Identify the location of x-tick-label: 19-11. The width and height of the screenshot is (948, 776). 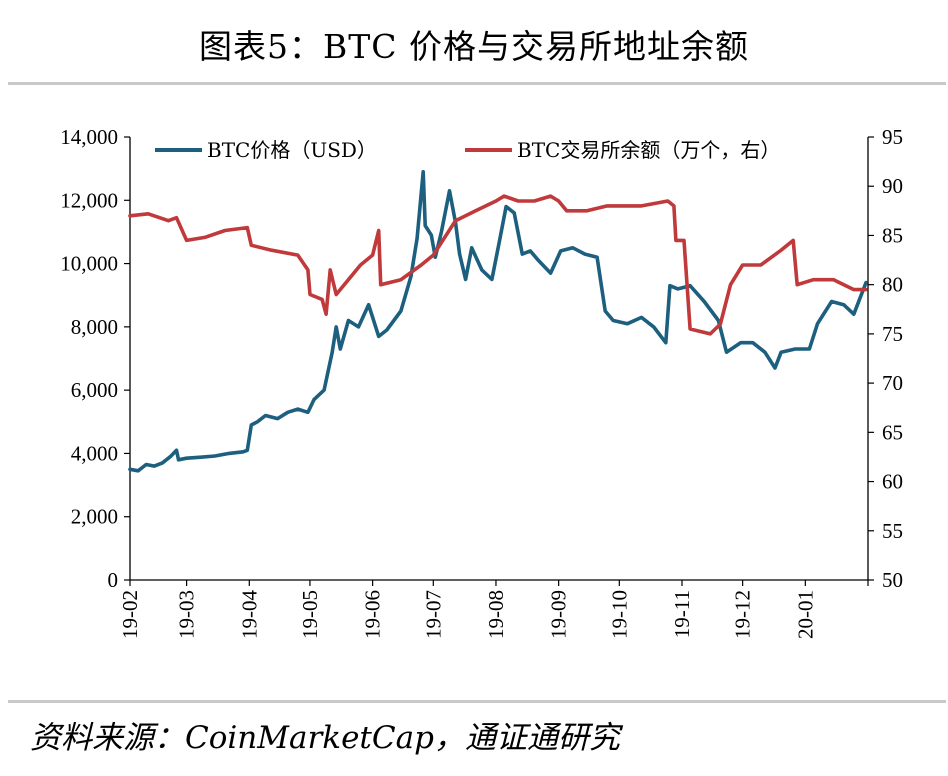
(682, 614).